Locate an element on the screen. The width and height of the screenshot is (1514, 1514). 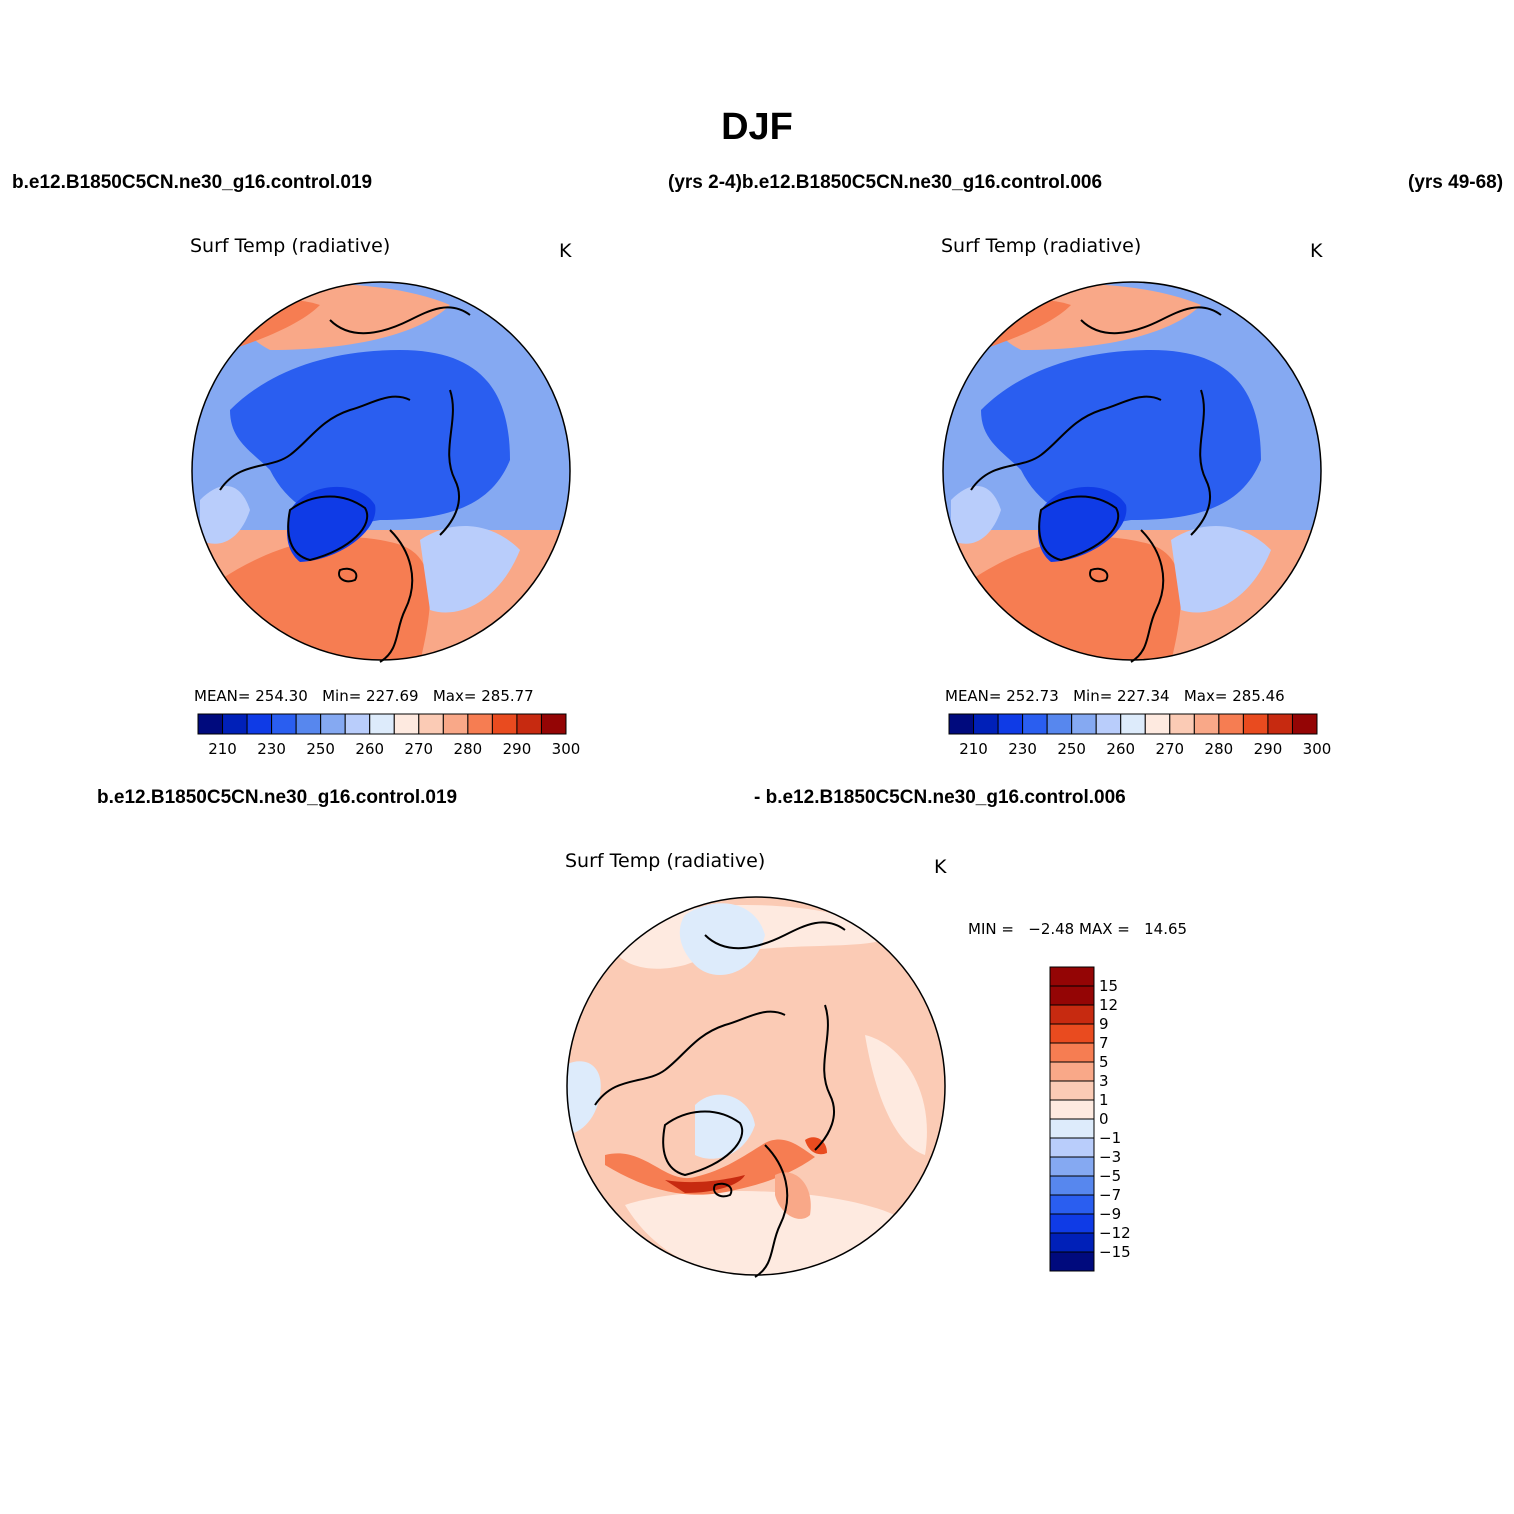
cb3-tick-label: 5 is located at coordinates (1104, 1062).